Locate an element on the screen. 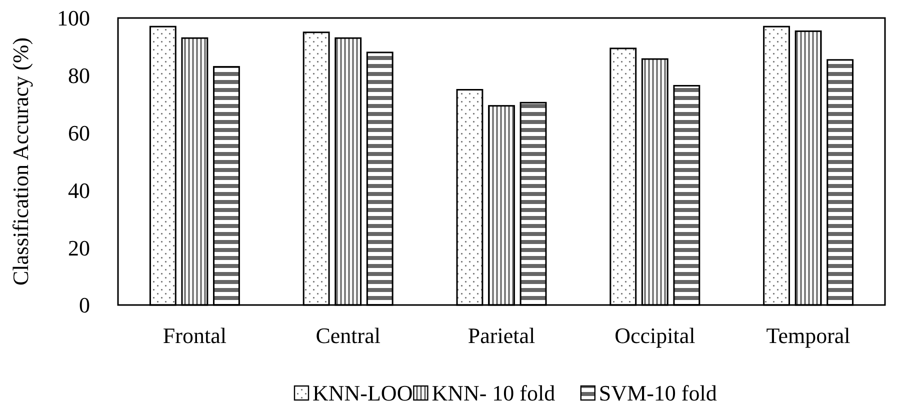 The width and height of the screenshot is (897, 415). y-tick-label: 60 is located at coordinates (79, 133).